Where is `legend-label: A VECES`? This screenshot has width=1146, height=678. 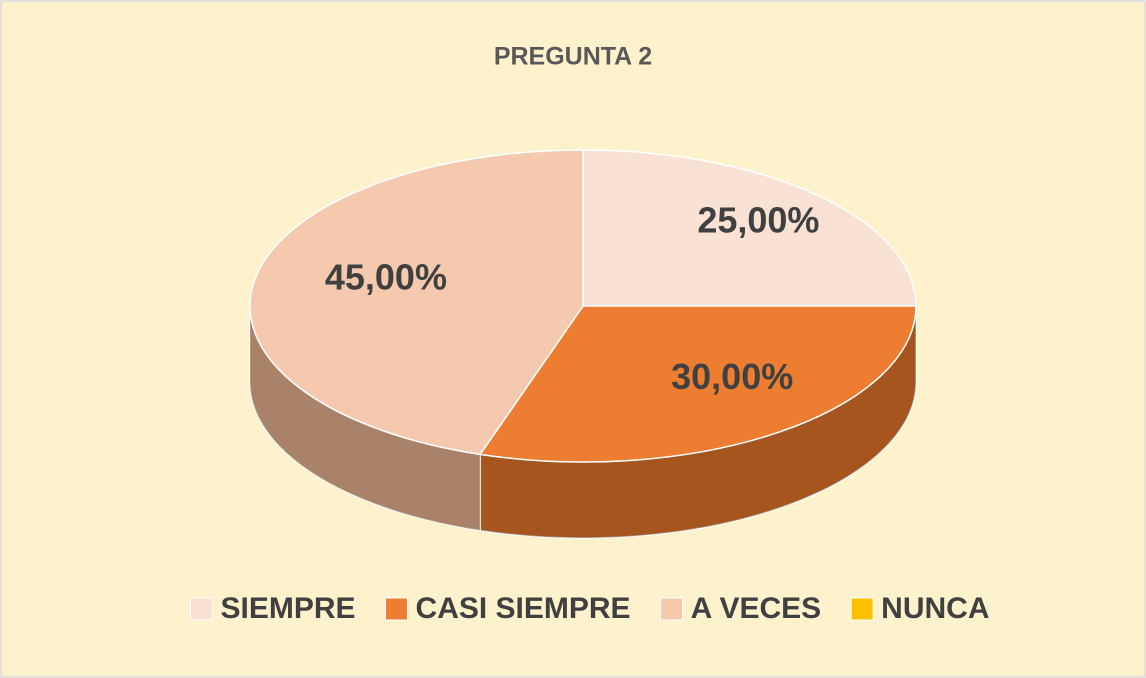 legend-label: A VECES is located at coordinates (756, 608).